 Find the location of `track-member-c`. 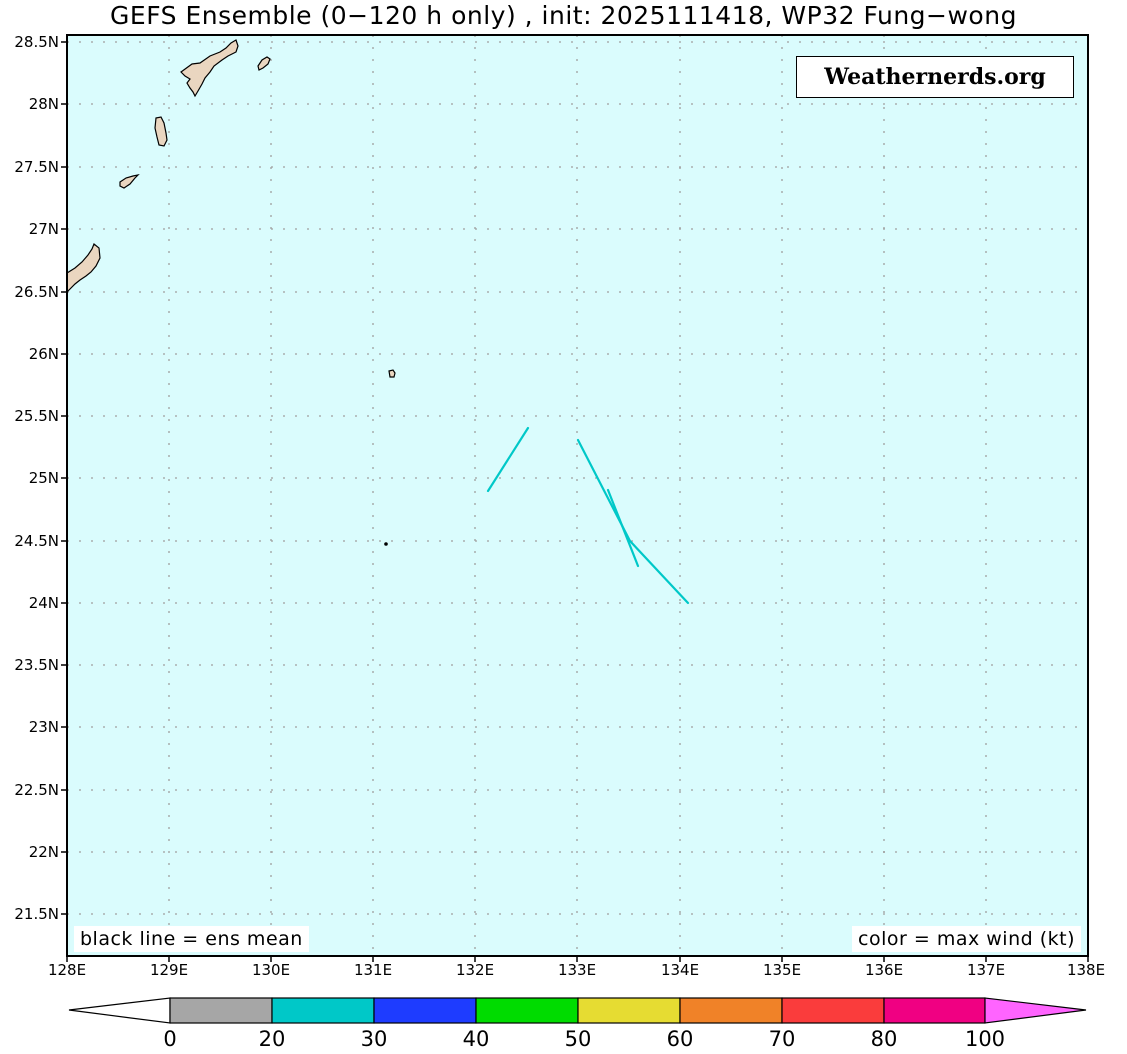

track-member-c is located at coordinates (623, 528).